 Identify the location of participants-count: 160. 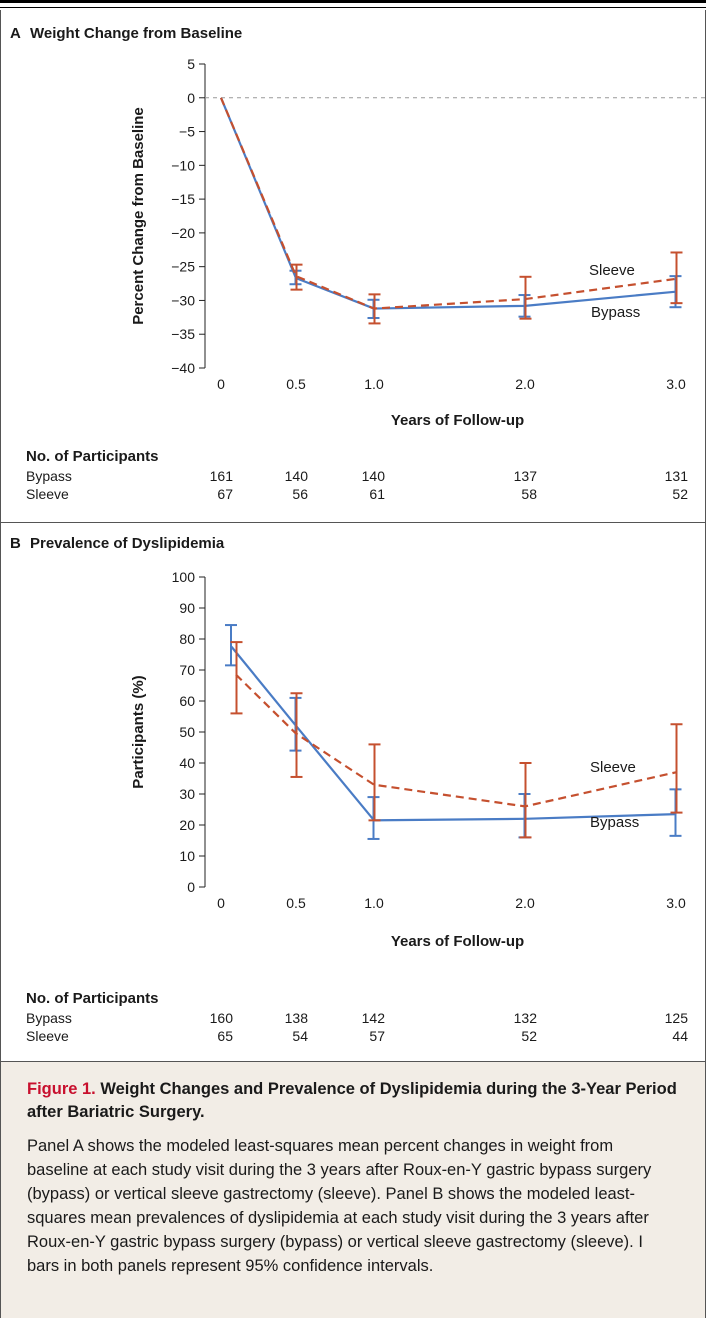
(221, 1018).